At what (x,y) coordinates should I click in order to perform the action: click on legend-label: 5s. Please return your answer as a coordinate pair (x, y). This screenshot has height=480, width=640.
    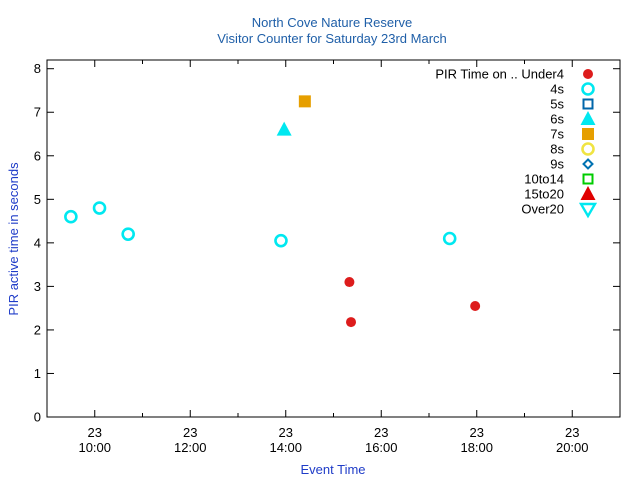
    Looking at the image, I should click on (557, 104).